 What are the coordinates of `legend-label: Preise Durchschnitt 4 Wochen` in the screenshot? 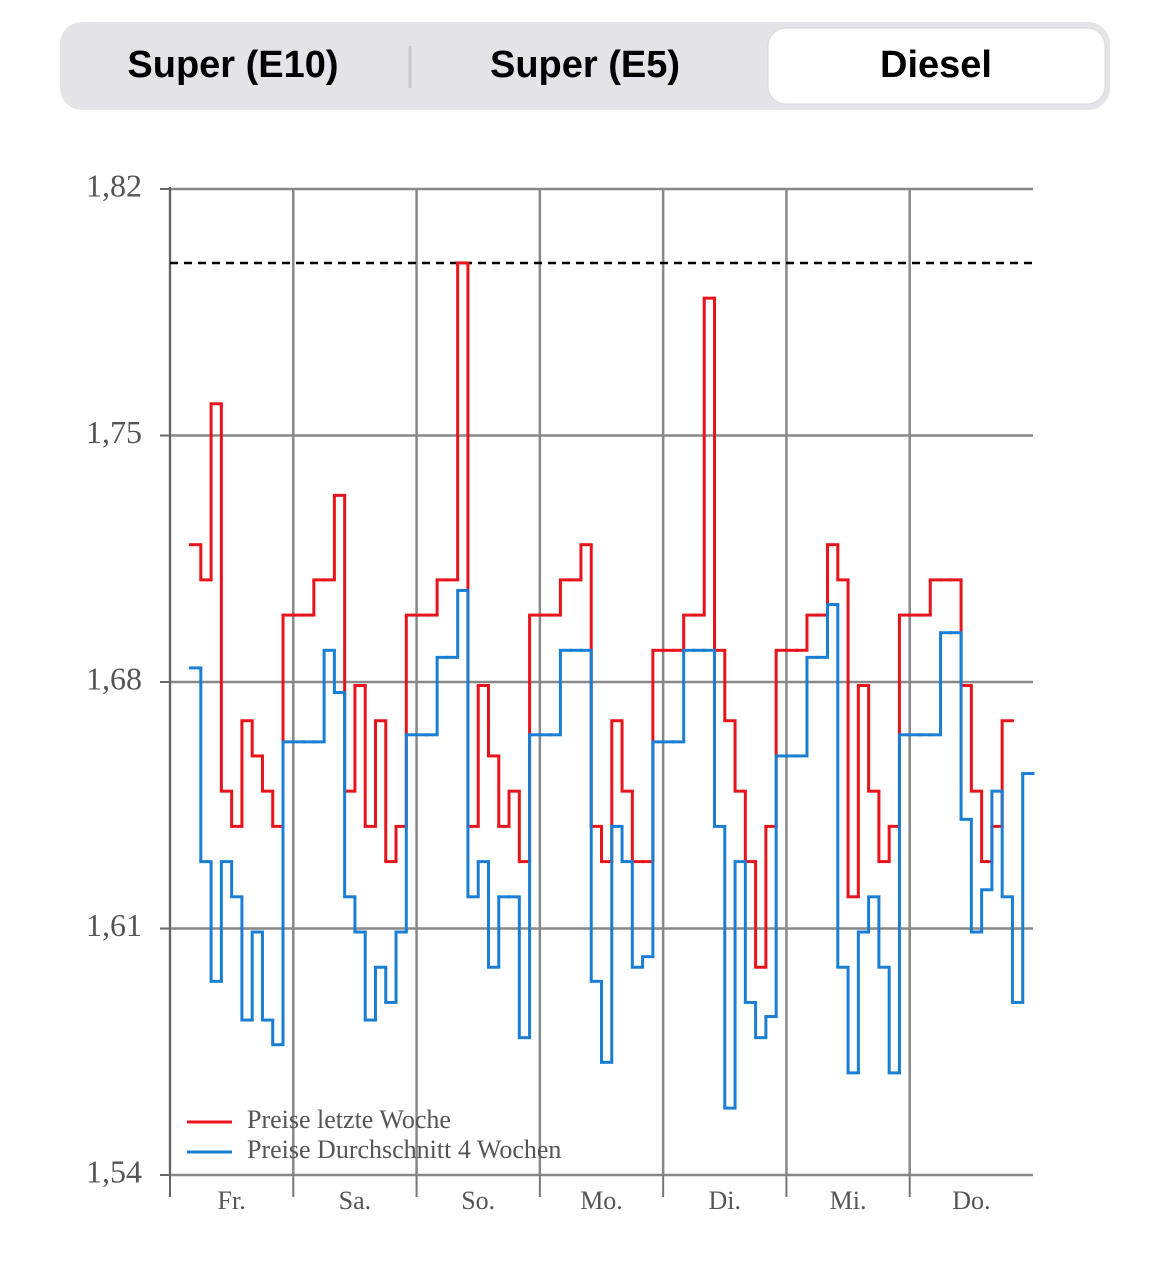 It's located at (404, 1149).